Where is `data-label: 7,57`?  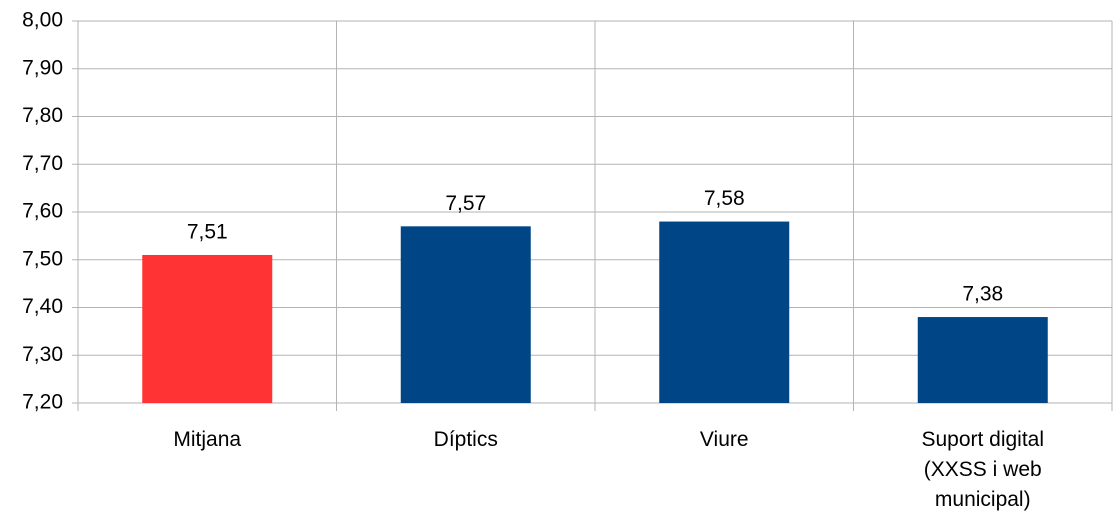 data-label: 7,57 is located at coordinates (465, 203).